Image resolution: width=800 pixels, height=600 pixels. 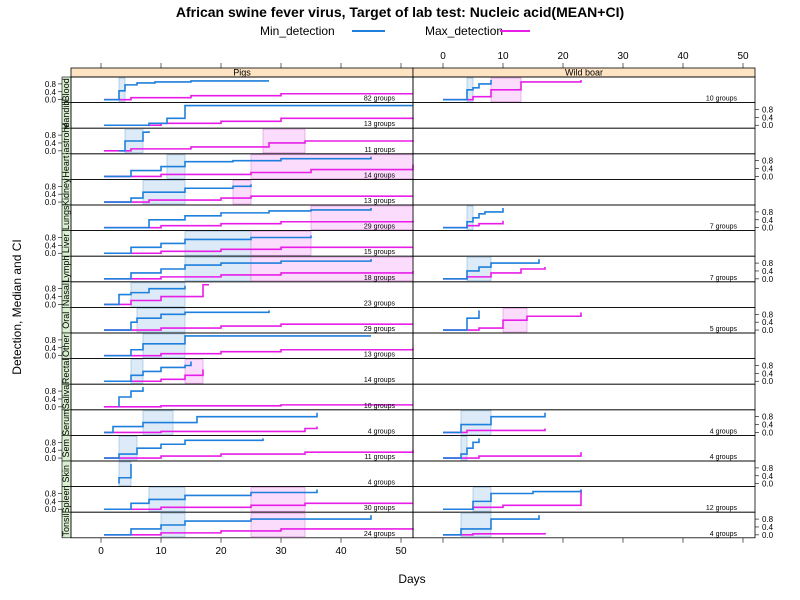 I want to click on tissue-label: Tonsil, so click(x=66, y=524).